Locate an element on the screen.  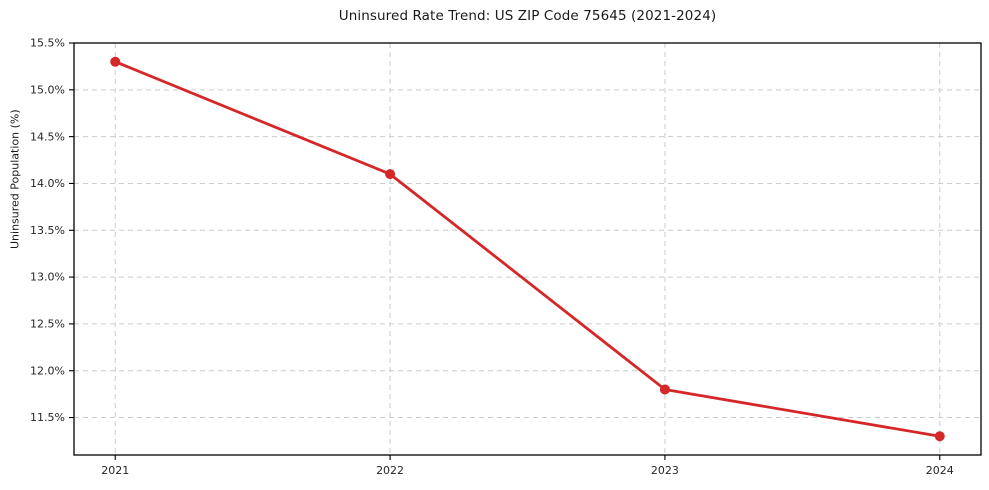
y-tick-label: 11.5% is located at coordinates (47, 417).